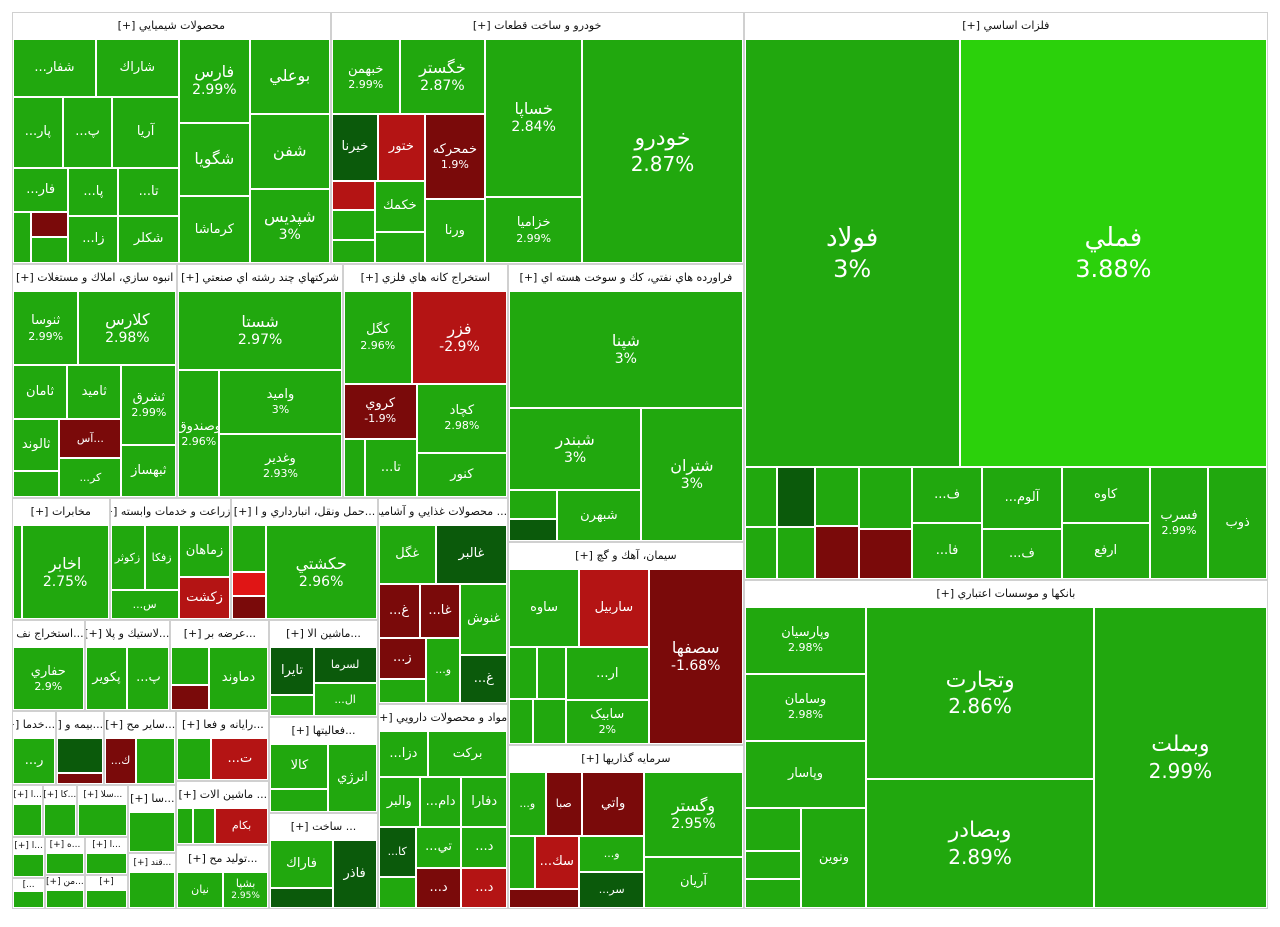  What do you see at coordinates (980, 692) in the screenshot?
I see `stock-tile: وتجارت 2.86%` at bounding box center [980, 692].